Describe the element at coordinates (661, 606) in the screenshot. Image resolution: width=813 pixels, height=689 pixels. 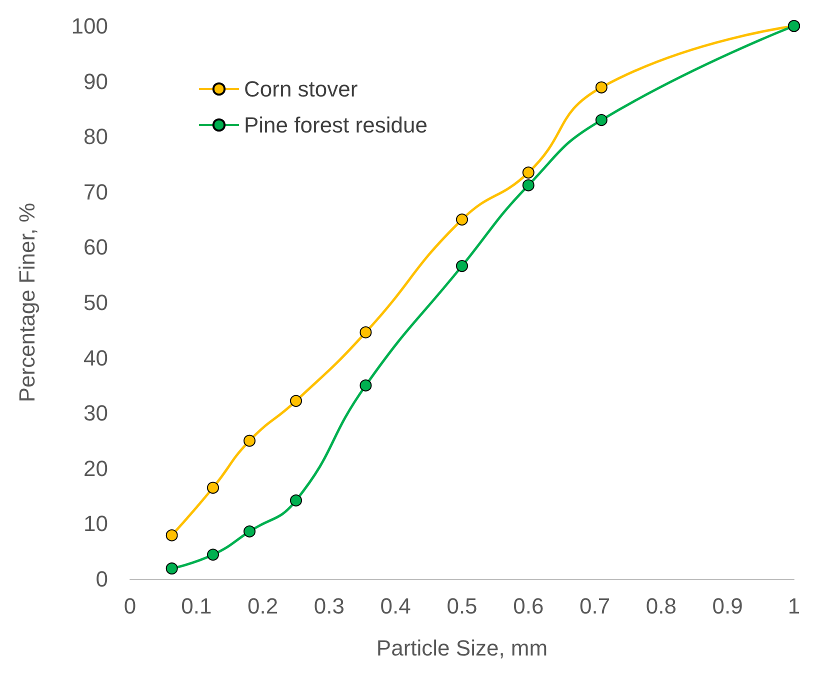
I see `x-tick-label: 0.8` at that location.